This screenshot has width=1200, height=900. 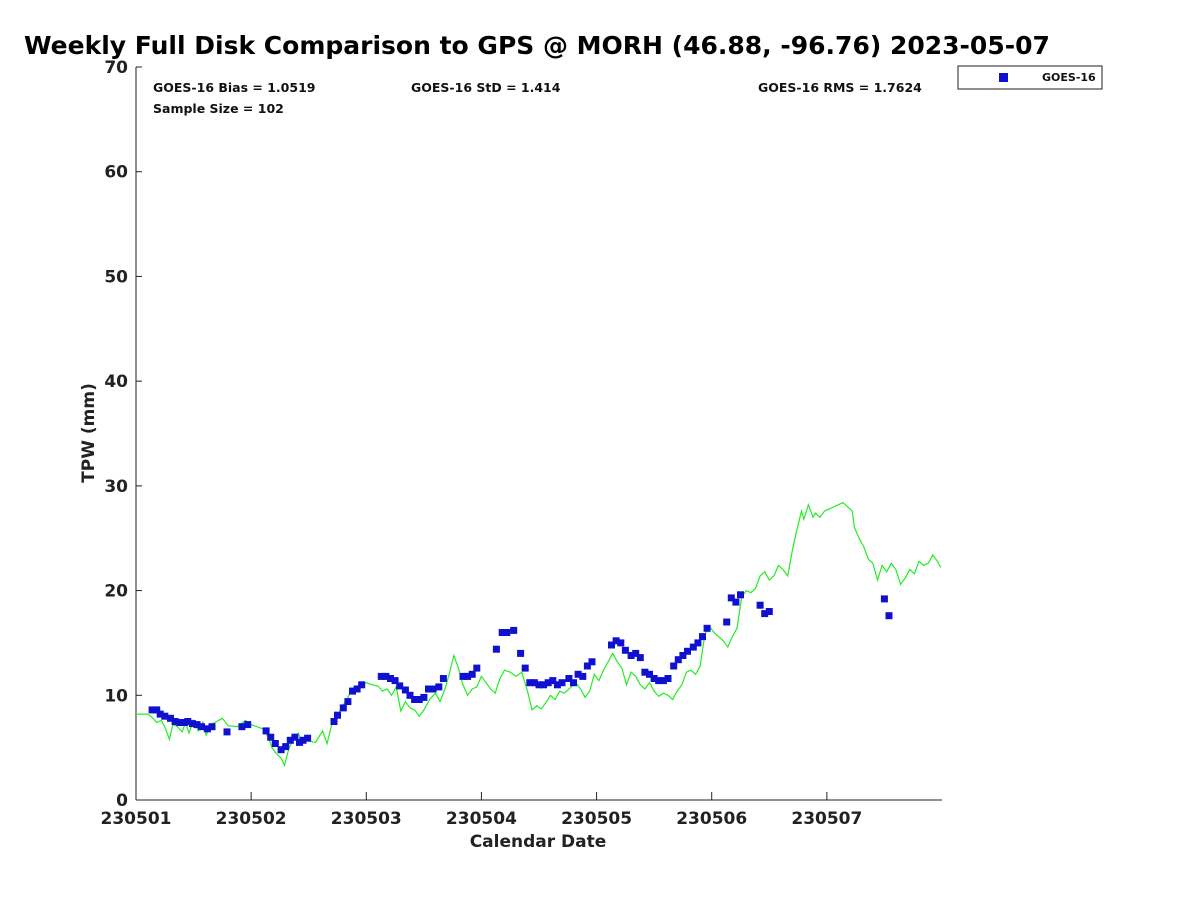 I want to click on y-tick-label: 30, so click(x=116, y=487).